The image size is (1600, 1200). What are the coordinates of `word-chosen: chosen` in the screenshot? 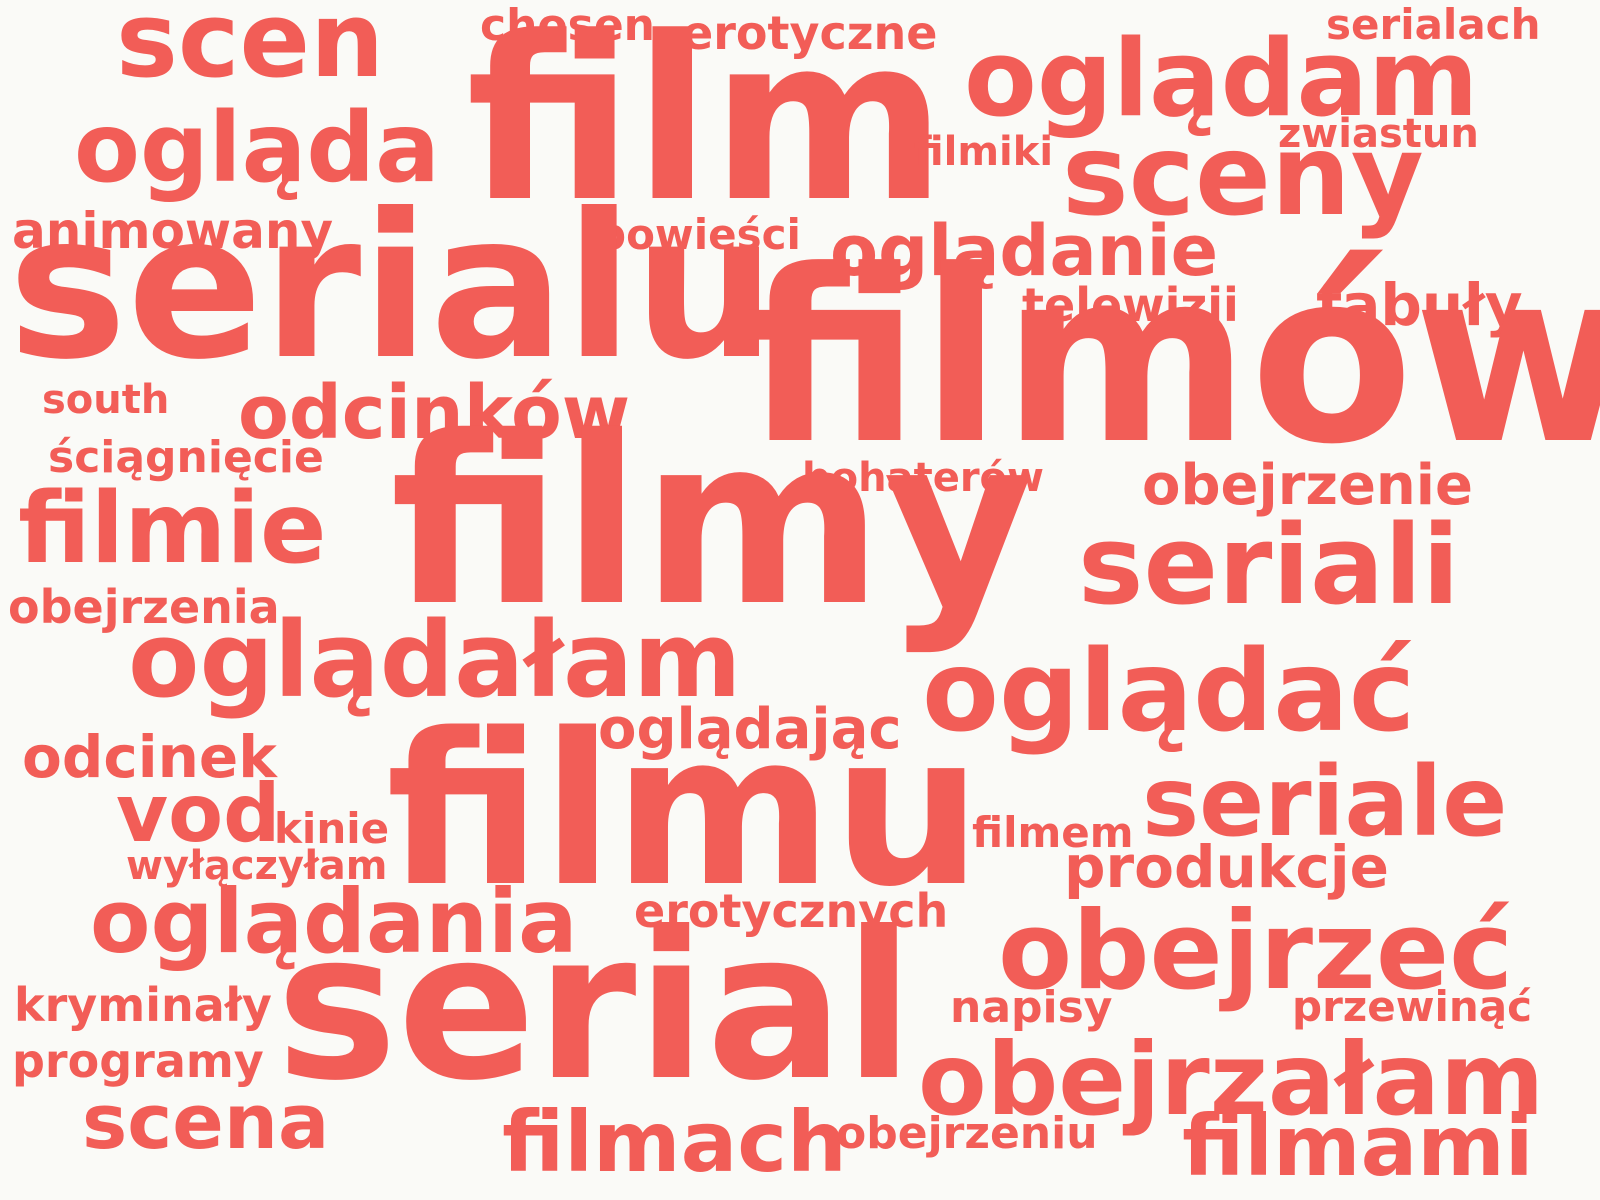 It's located at (567, 25).